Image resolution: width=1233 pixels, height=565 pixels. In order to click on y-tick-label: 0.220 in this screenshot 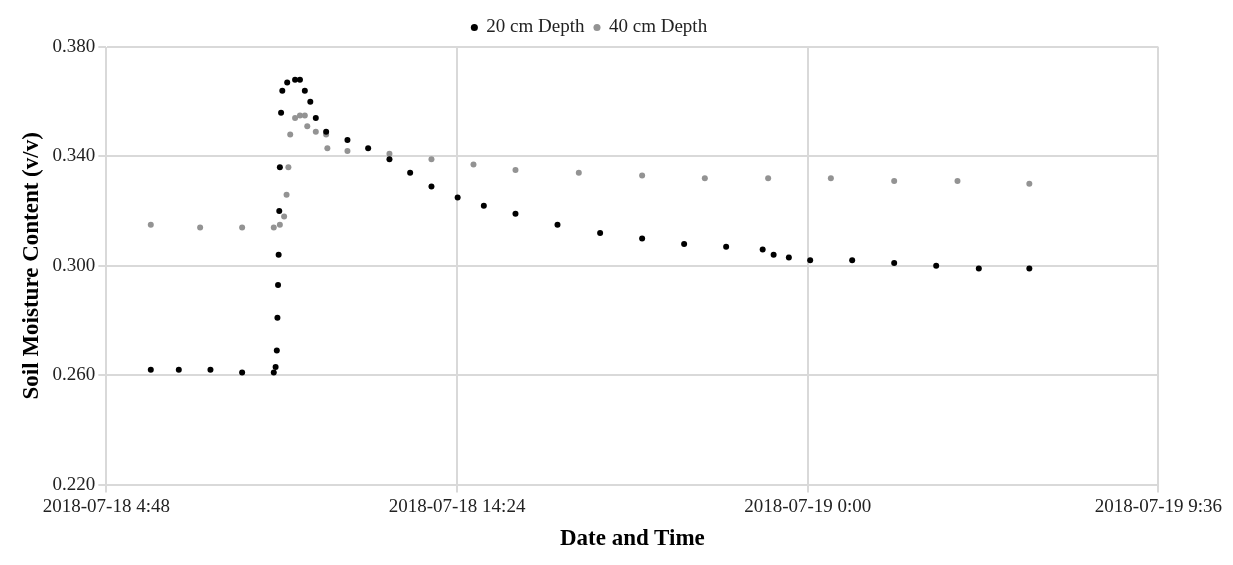, I will do `click(74, 483)`.